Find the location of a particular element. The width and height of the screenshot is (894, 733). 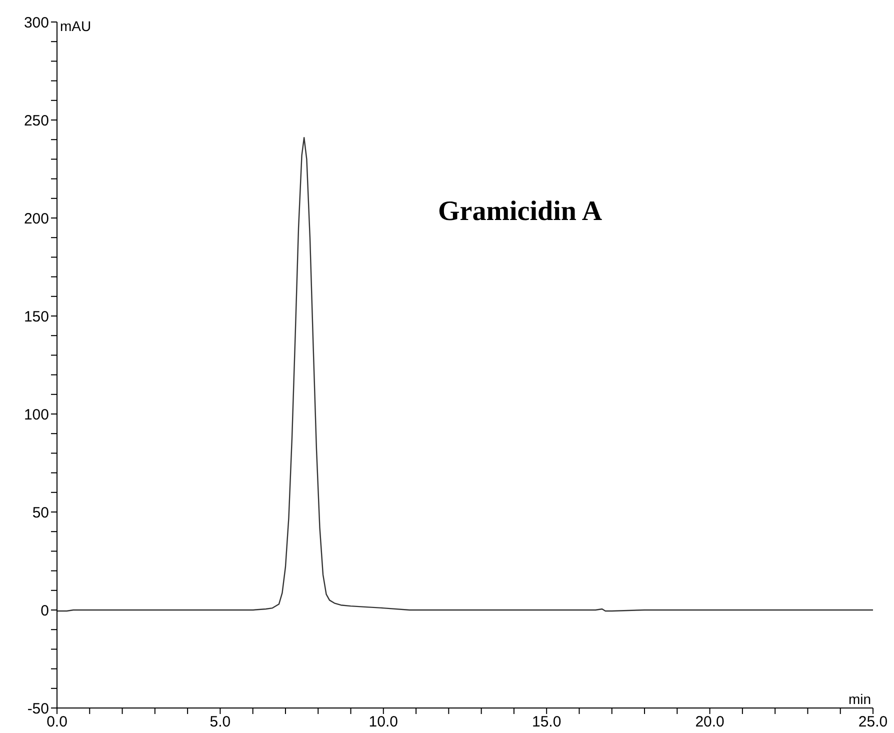

x-tick-label: 5.0 is located at coordinates (220, 722).